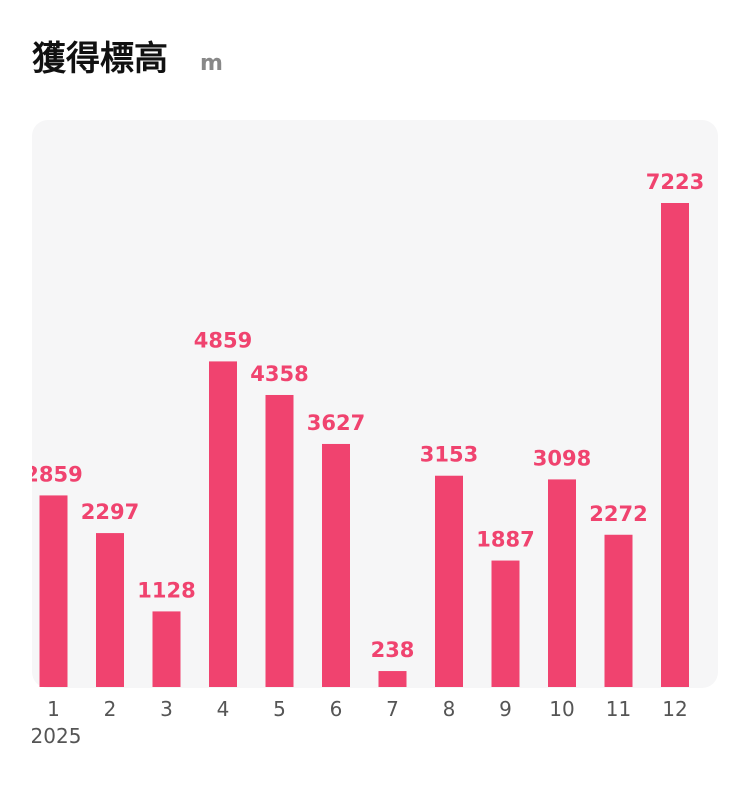 This screenshot has height=793, width=750. I want to click on value-label: 3098, so click(562, 458).